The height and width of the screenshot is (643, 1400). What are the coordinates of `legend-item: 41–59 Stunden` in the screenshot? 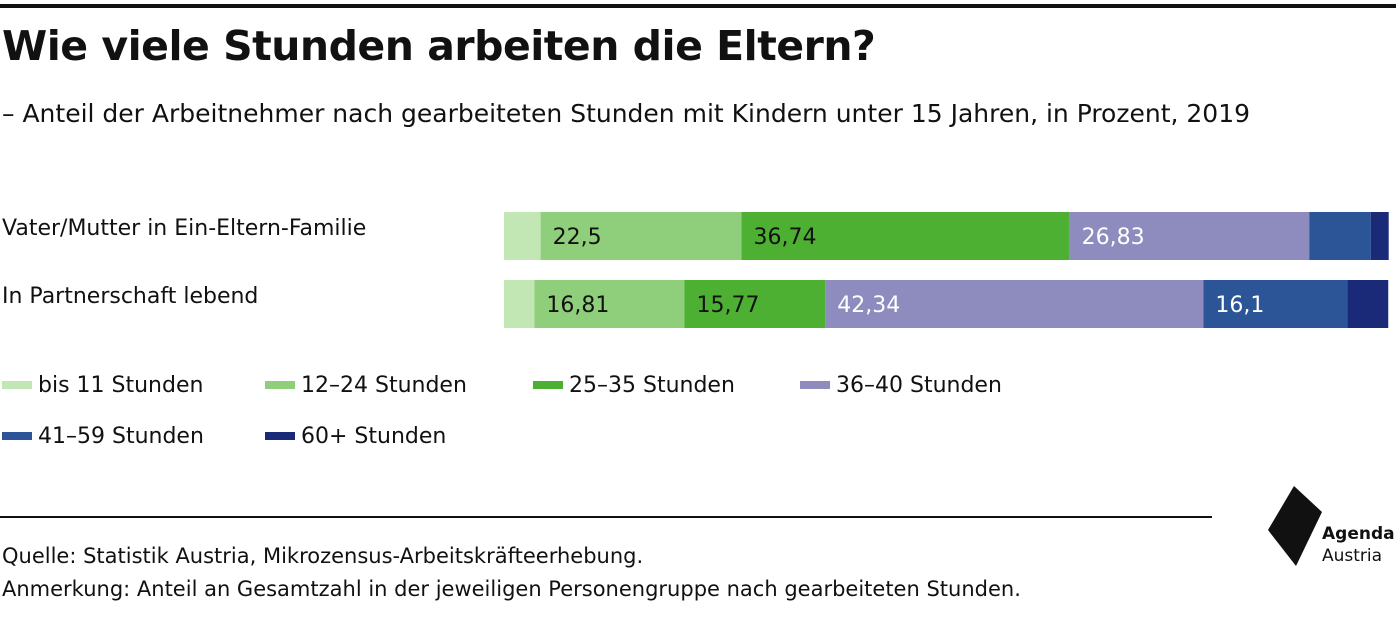 It's located at (103, 436).